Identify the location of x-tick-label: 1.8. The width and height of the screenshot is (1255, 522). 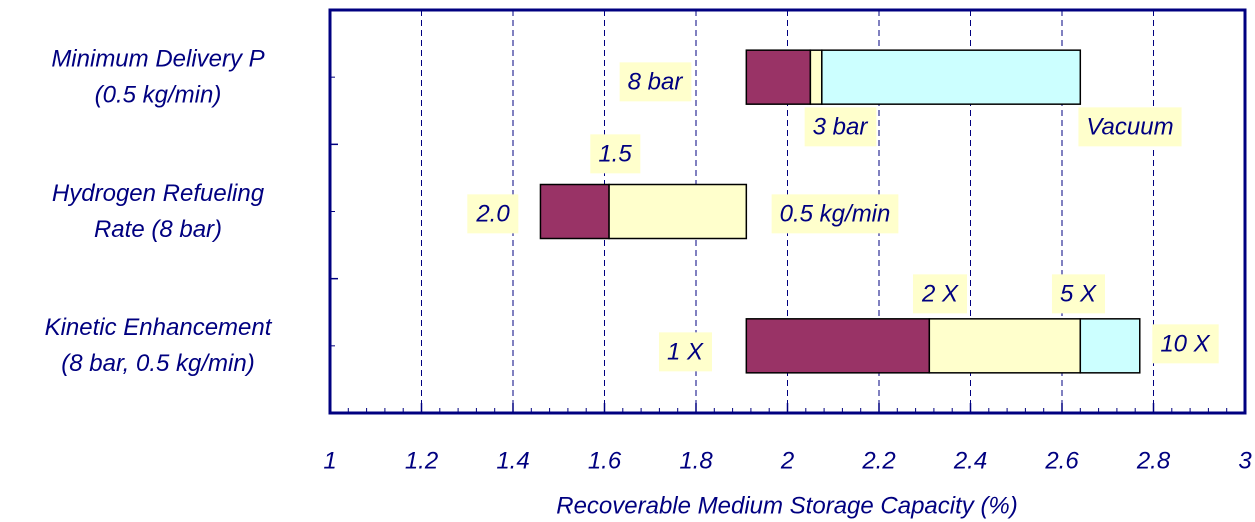
(696, 460).